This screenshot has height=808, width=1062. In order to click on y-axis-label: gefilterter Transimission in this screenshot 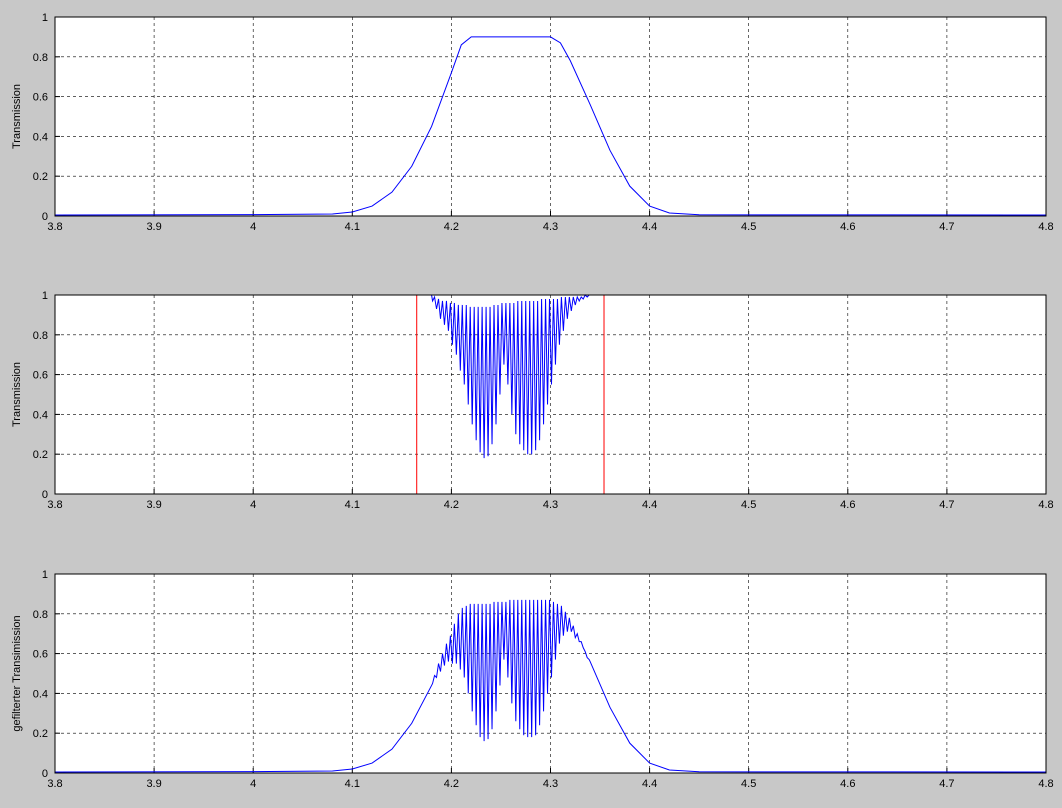, I will do `click(17, 673)`.